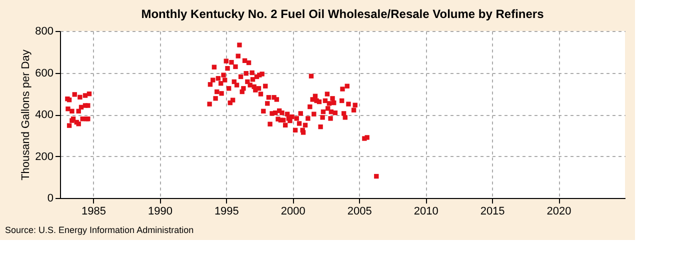 This screenshot has width=675, height=275. Describe the element at coordinates (93, 212) in the screenshot. I see `x-tick-label: 1985` at that location.